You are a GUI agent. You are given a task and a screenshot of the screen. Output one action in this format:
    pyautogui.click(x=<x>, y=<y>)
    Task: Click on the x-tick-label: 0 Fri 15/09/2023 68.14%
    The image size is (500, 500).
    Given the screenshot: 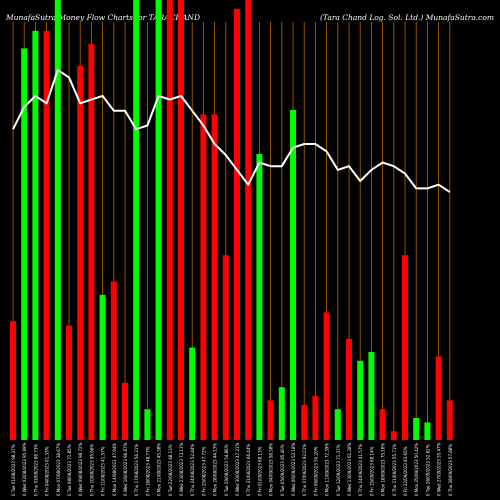 What is the action you would take?
    pyautogui.click(x=371, y=471)
    